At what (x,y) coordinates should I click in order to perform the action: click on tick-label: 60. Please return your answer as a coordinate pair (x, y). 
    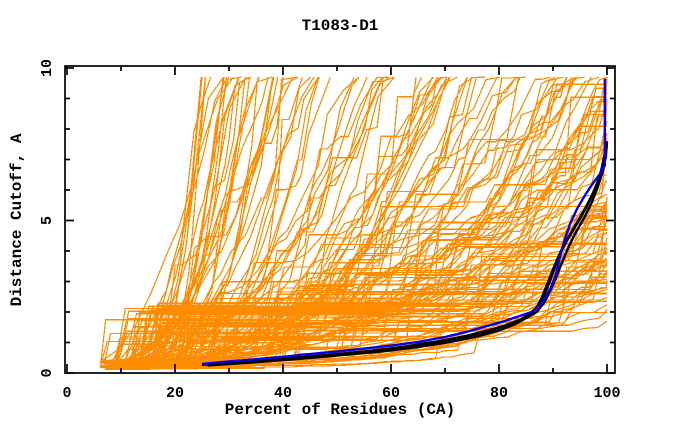
    Looking at the image, I should click on (391, 393).